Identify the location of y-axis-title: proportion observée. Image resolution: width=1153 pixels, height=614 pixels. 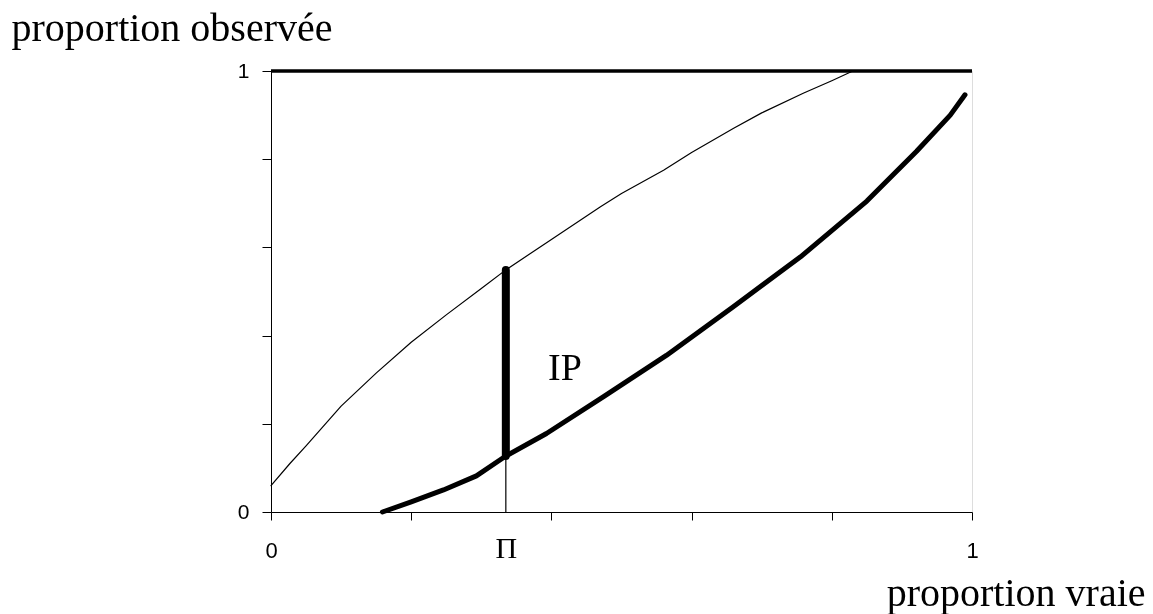
(172, 27).